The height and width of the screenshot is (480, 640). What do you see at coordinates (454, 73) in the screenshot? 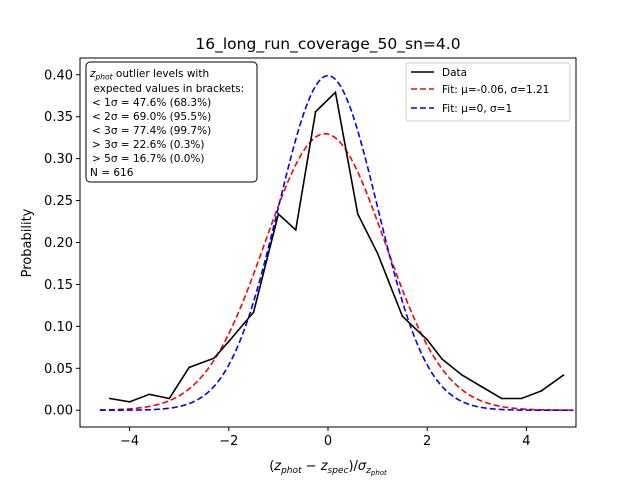
I see `legend-label-data: Data` at bounding box center [454, 73].